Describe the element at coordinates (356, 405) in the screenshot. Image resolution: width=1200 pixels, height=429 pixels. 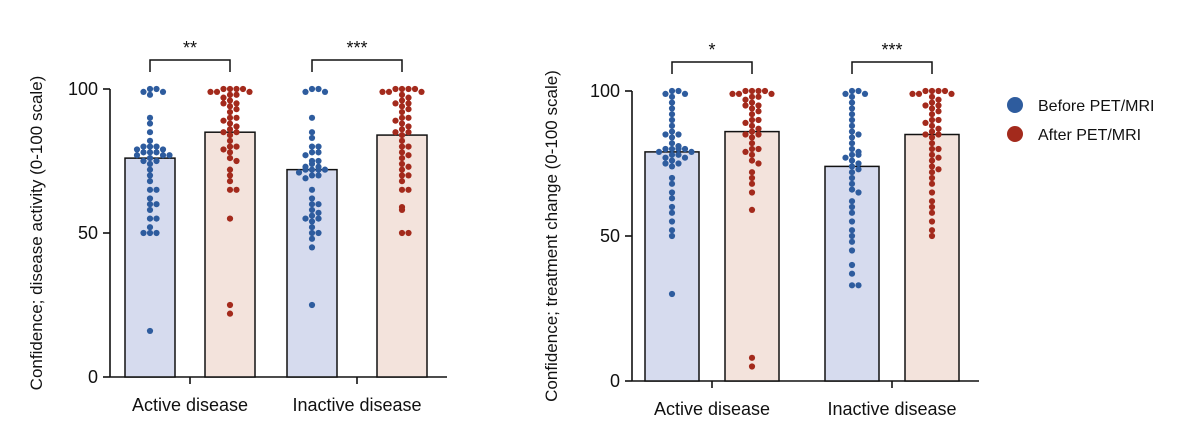
I see `category-label: Inactive disease` at that location.